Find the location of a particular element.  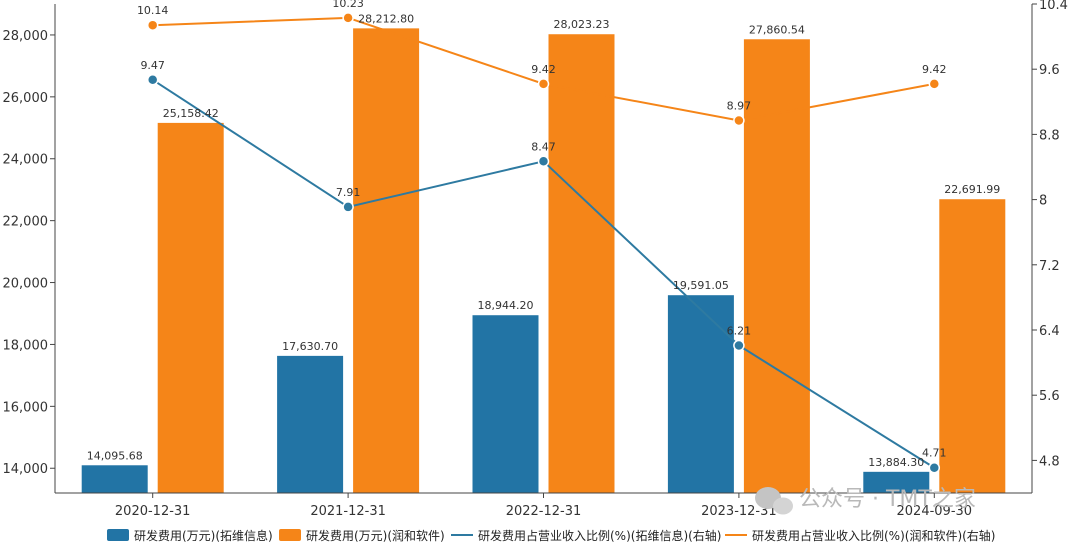

legend-label-1: 研发费用(万元)(润和软件) is located at coordinates (375, 535).